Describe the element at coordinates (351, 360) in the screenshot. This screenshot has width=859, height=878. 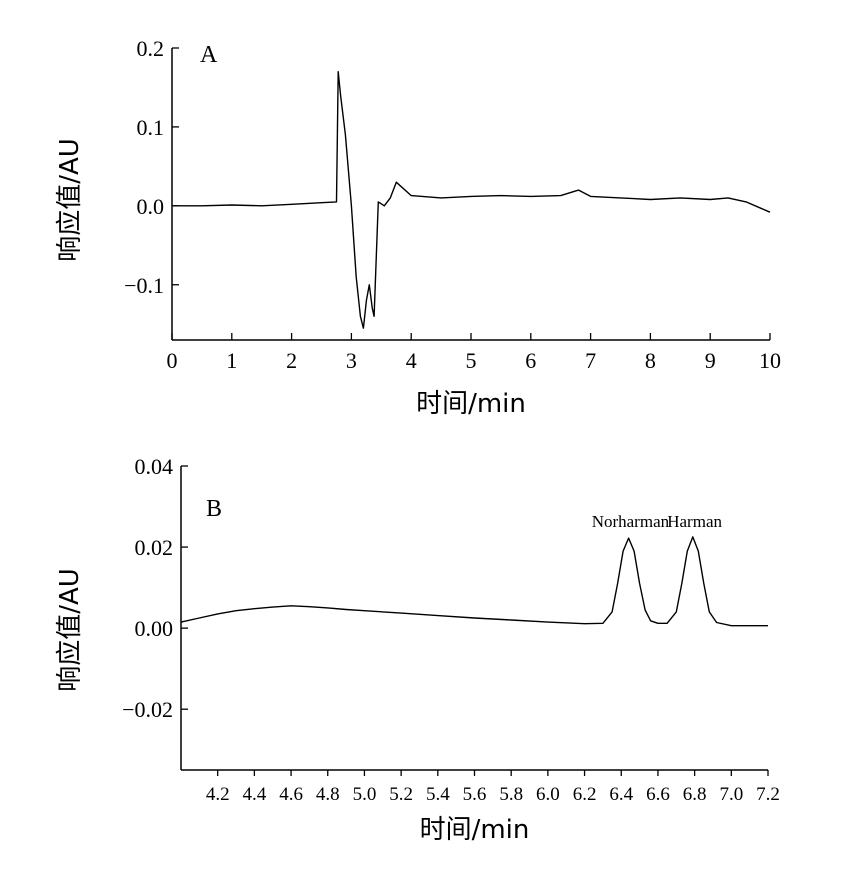
I see `x-tick-label: 3` at that location.